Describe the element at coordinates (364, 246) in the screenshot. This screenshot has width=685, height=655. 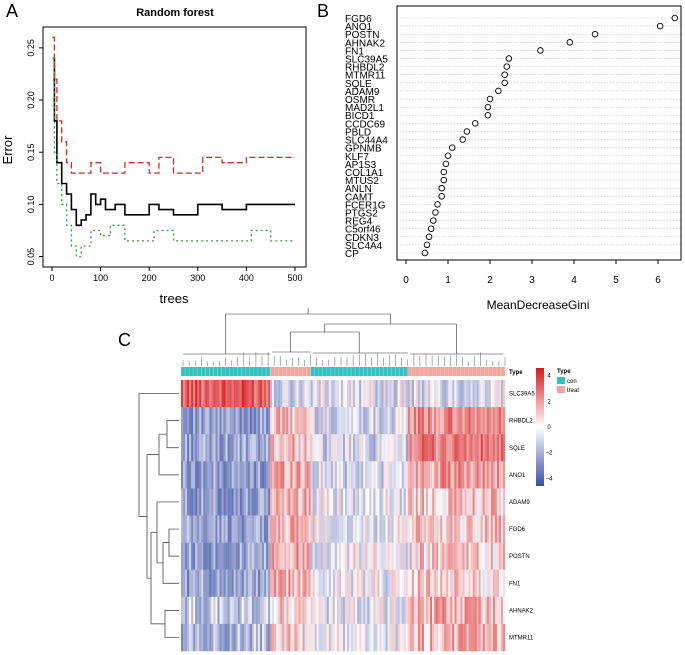
I see `variable-label: SLC4A4` at that location.